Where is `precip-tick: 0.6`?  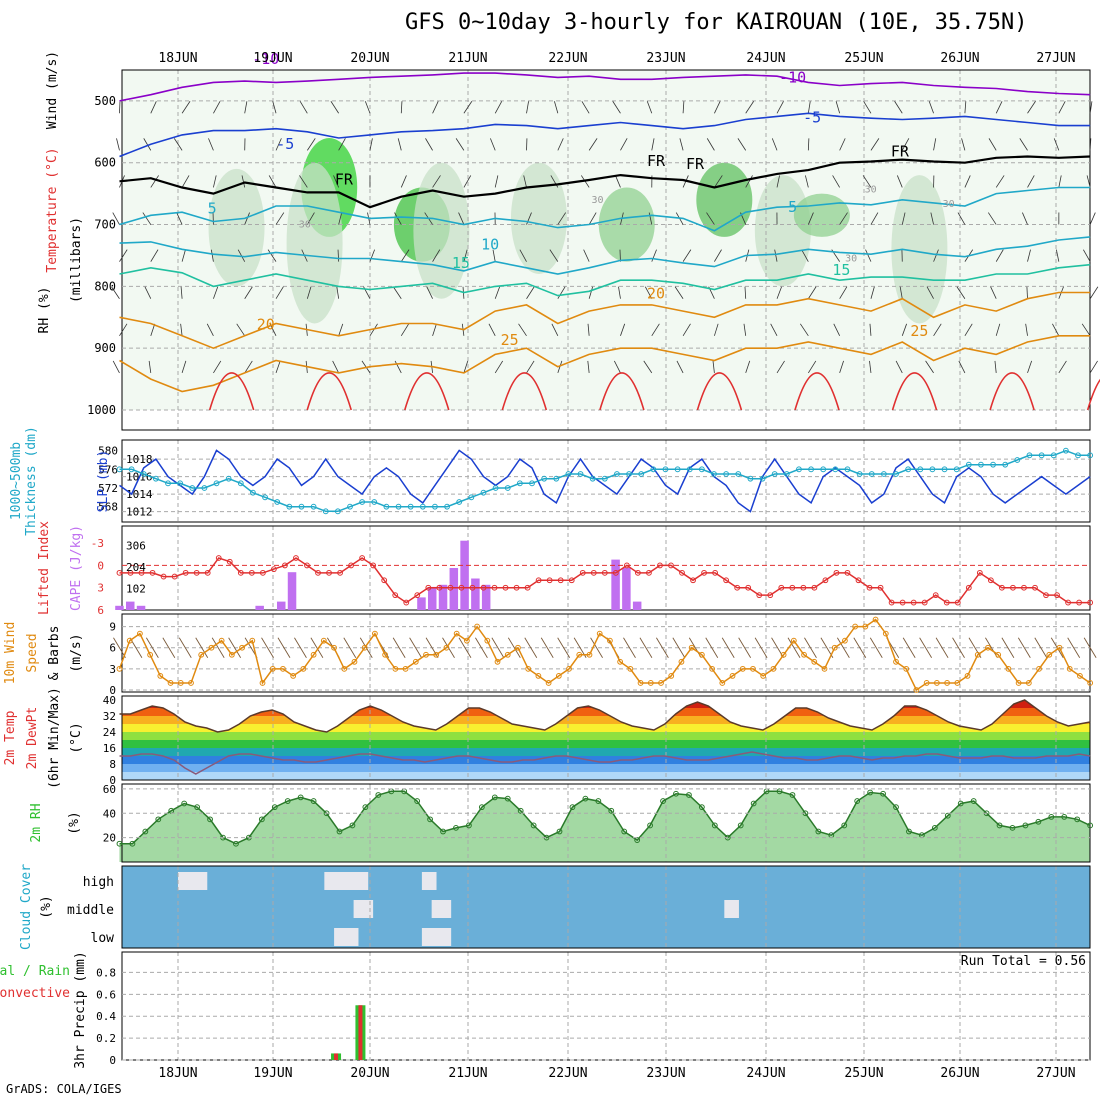 precip-tick: 0.6 is located at coordinates (106, 994).